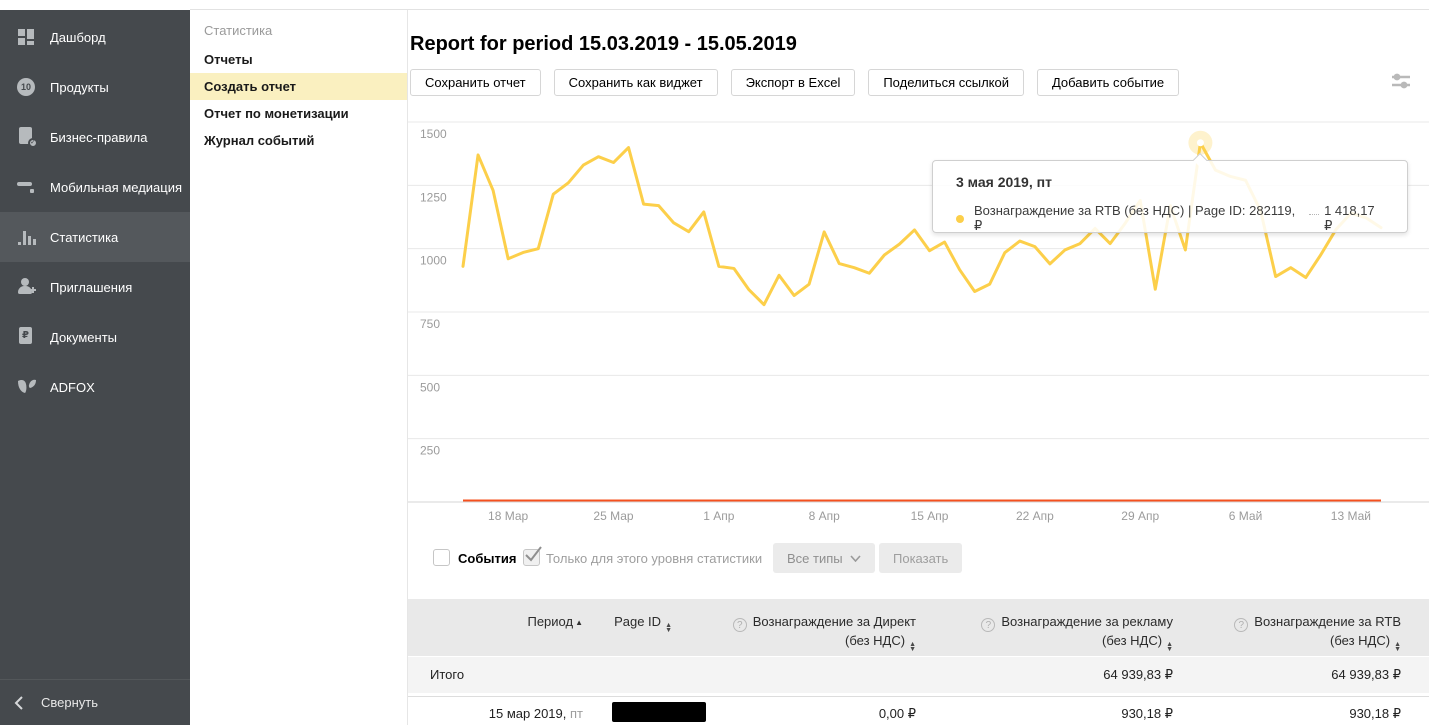 Image resolution: width=1429 pixels, height=725 pixels. I want to click on total-rtb: 64 939,83 ₽, so click(1366, 674).